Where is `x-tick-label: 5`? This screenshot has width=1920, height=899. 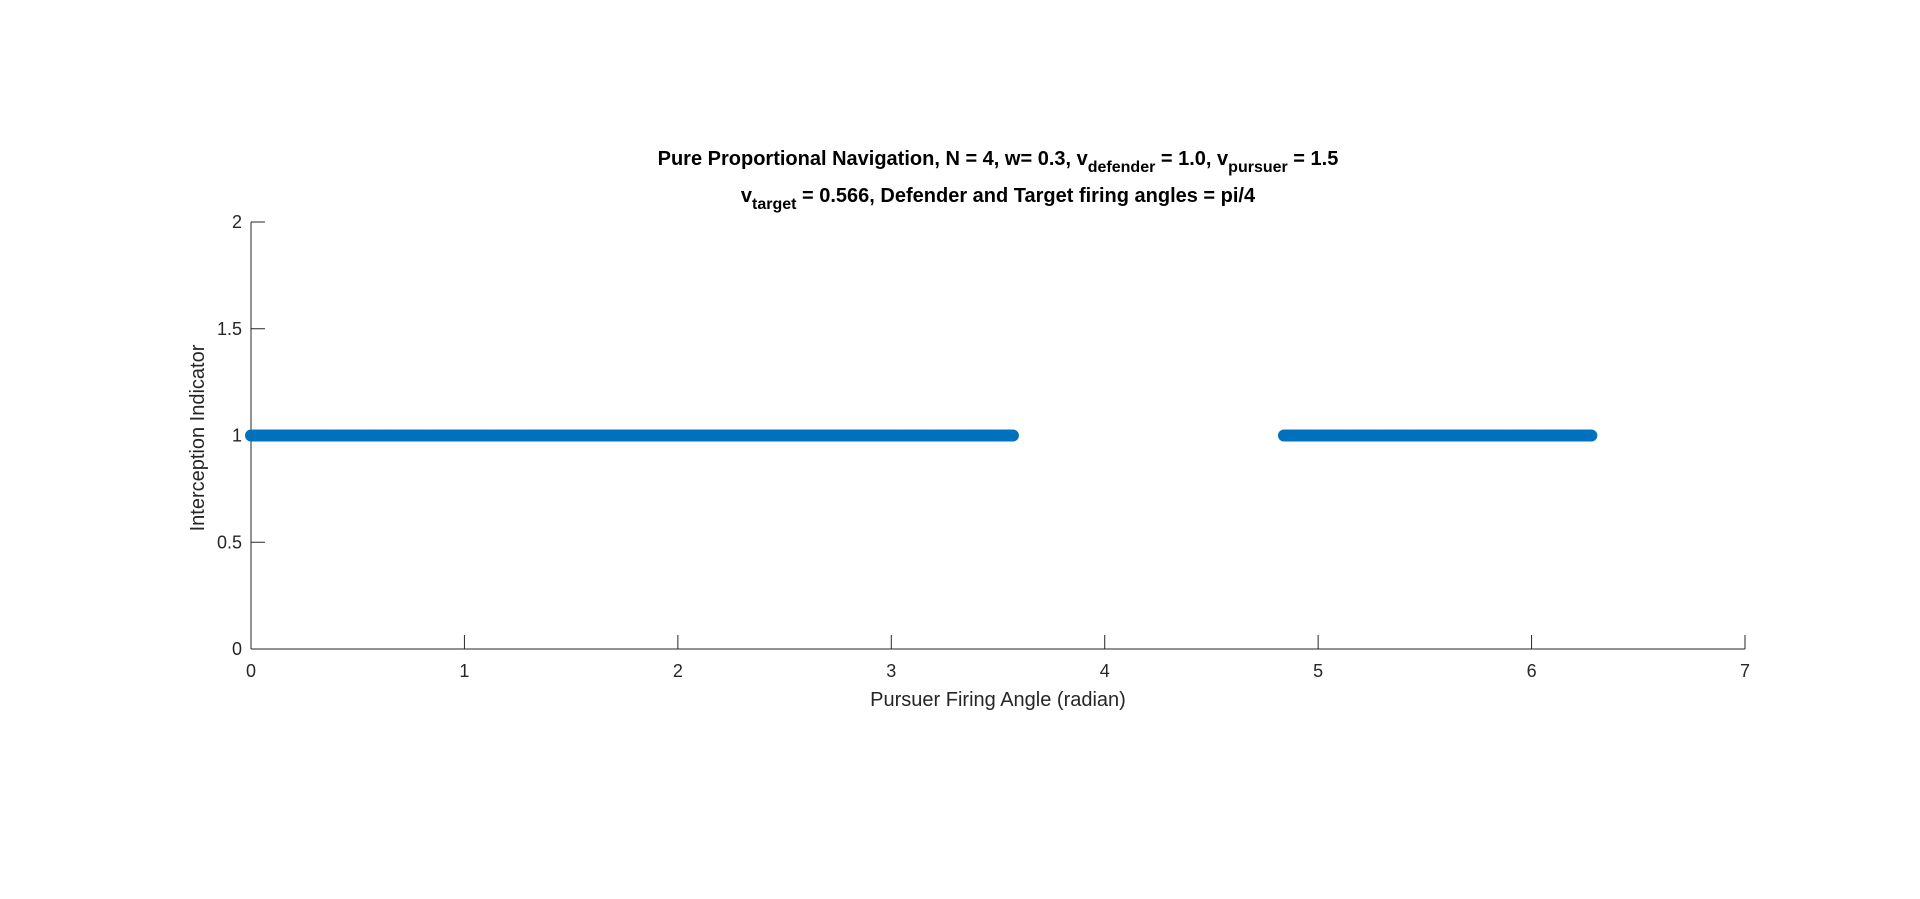 x-tick-label: 5 is located at coordinates (1318, 671).